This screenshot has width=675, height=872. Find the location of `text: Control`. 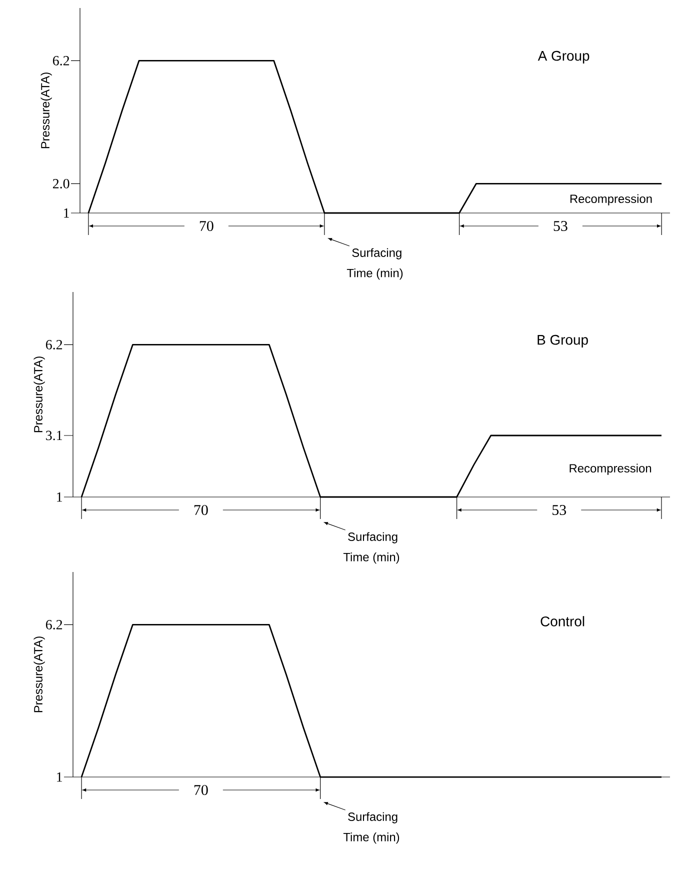

text: Control is located at coordinates (562, 621).